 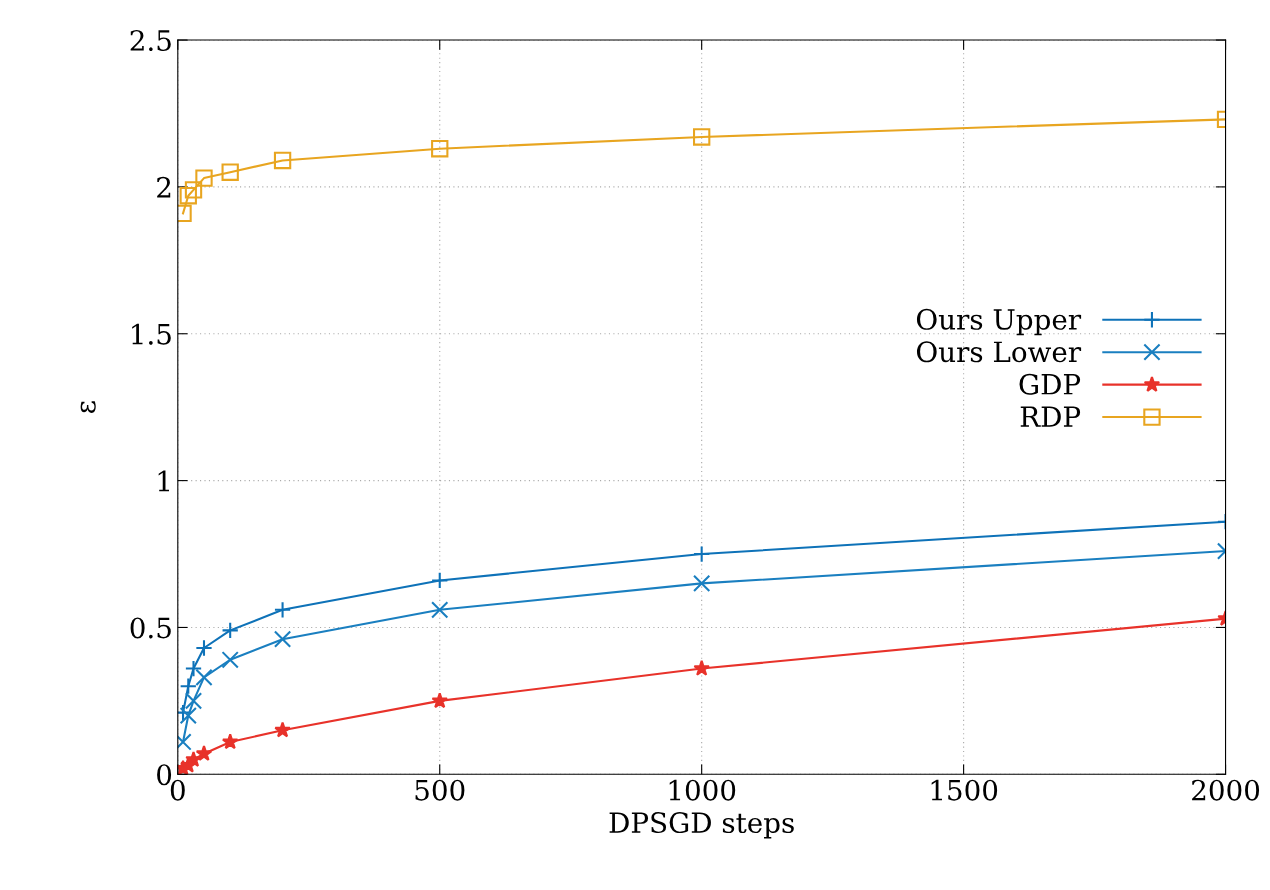 What do you see at coordinates (151, 334) in the screenshot?
I see `y-tick-label: 1.5` at bounding box center [151, 334].